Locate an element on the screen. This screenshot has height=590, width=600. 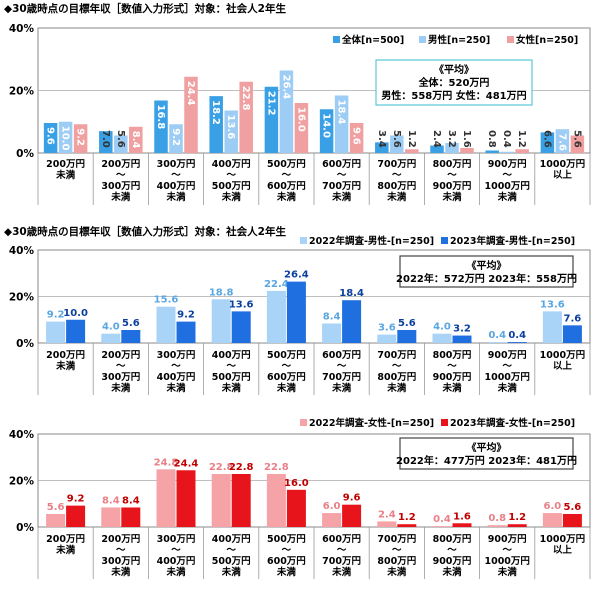
data-label: 0.8 is located at coordinates (497, 518).